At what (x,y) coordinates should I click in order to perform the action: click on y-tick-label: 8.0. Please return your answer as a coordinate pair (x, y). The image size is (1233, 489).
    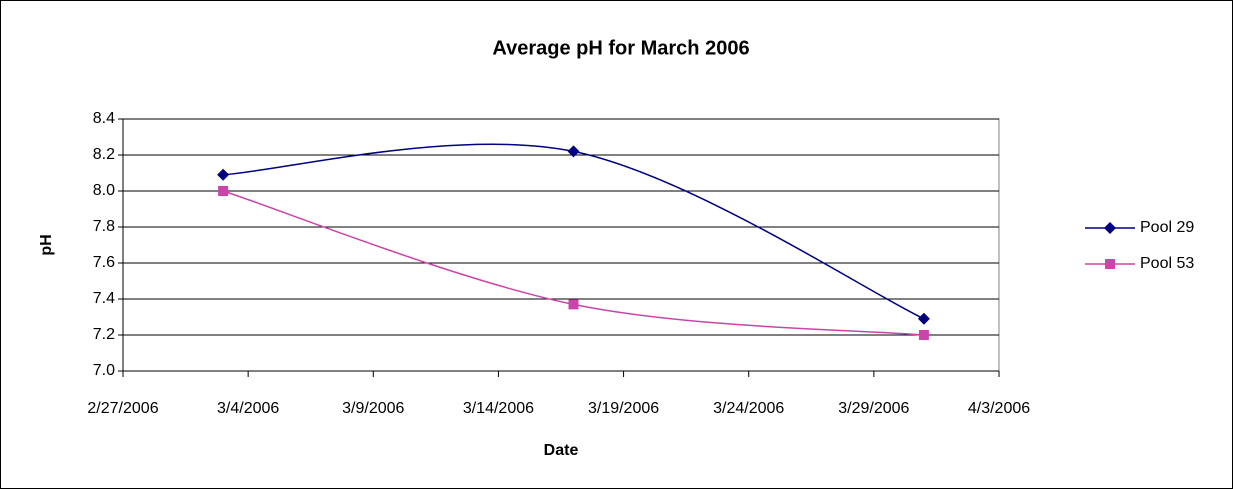
    Looking at the image, I should click on (104, 190).